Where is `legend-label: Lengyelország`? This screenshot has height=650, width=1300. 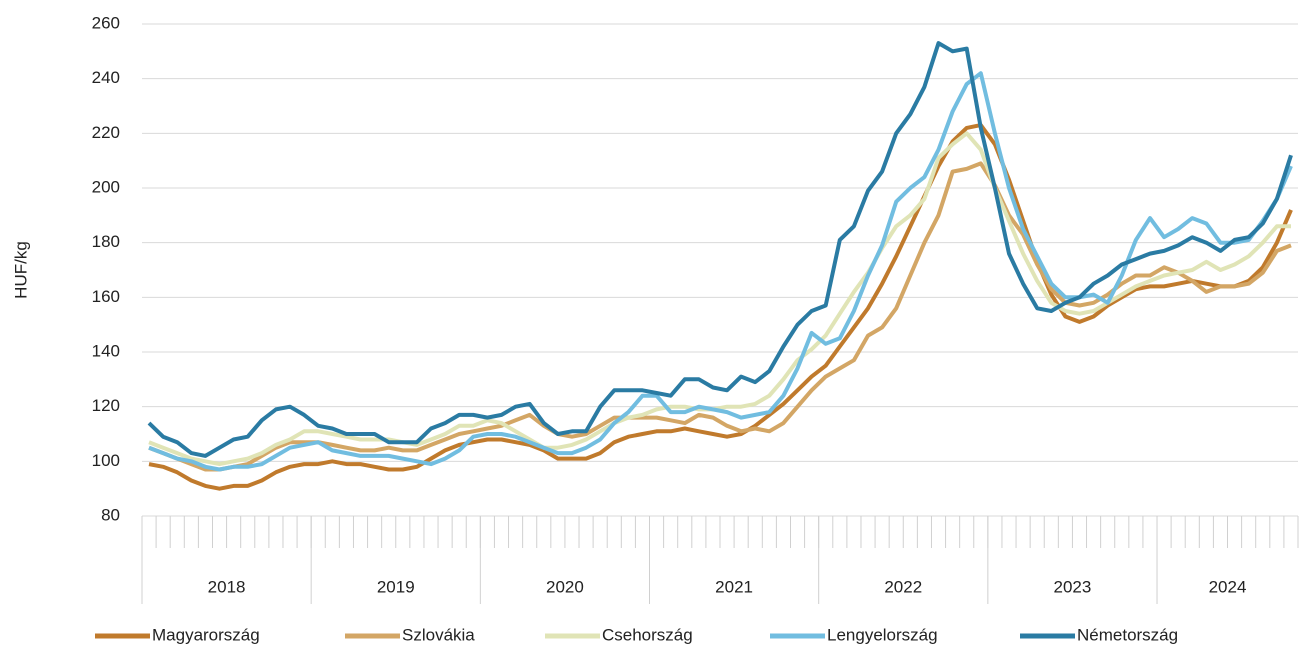
legend-label: Lengyelország is located at coordinates (882, 634).